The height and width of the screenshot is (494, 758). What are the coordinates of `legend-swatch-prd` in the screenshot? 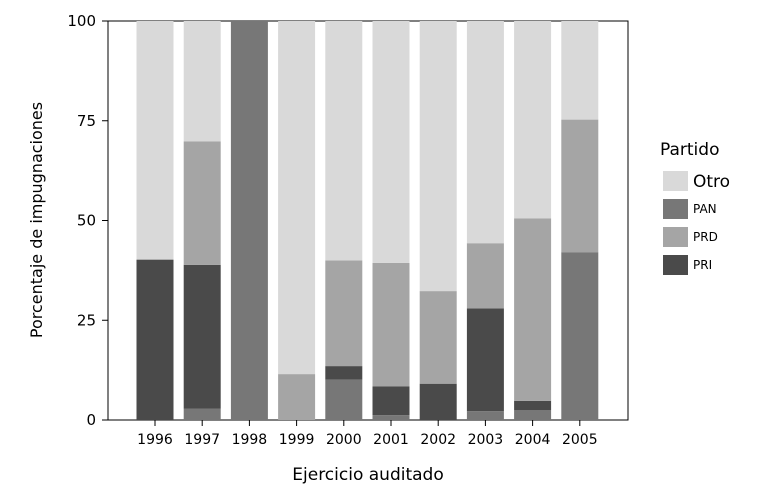 It's located at (675, 237).